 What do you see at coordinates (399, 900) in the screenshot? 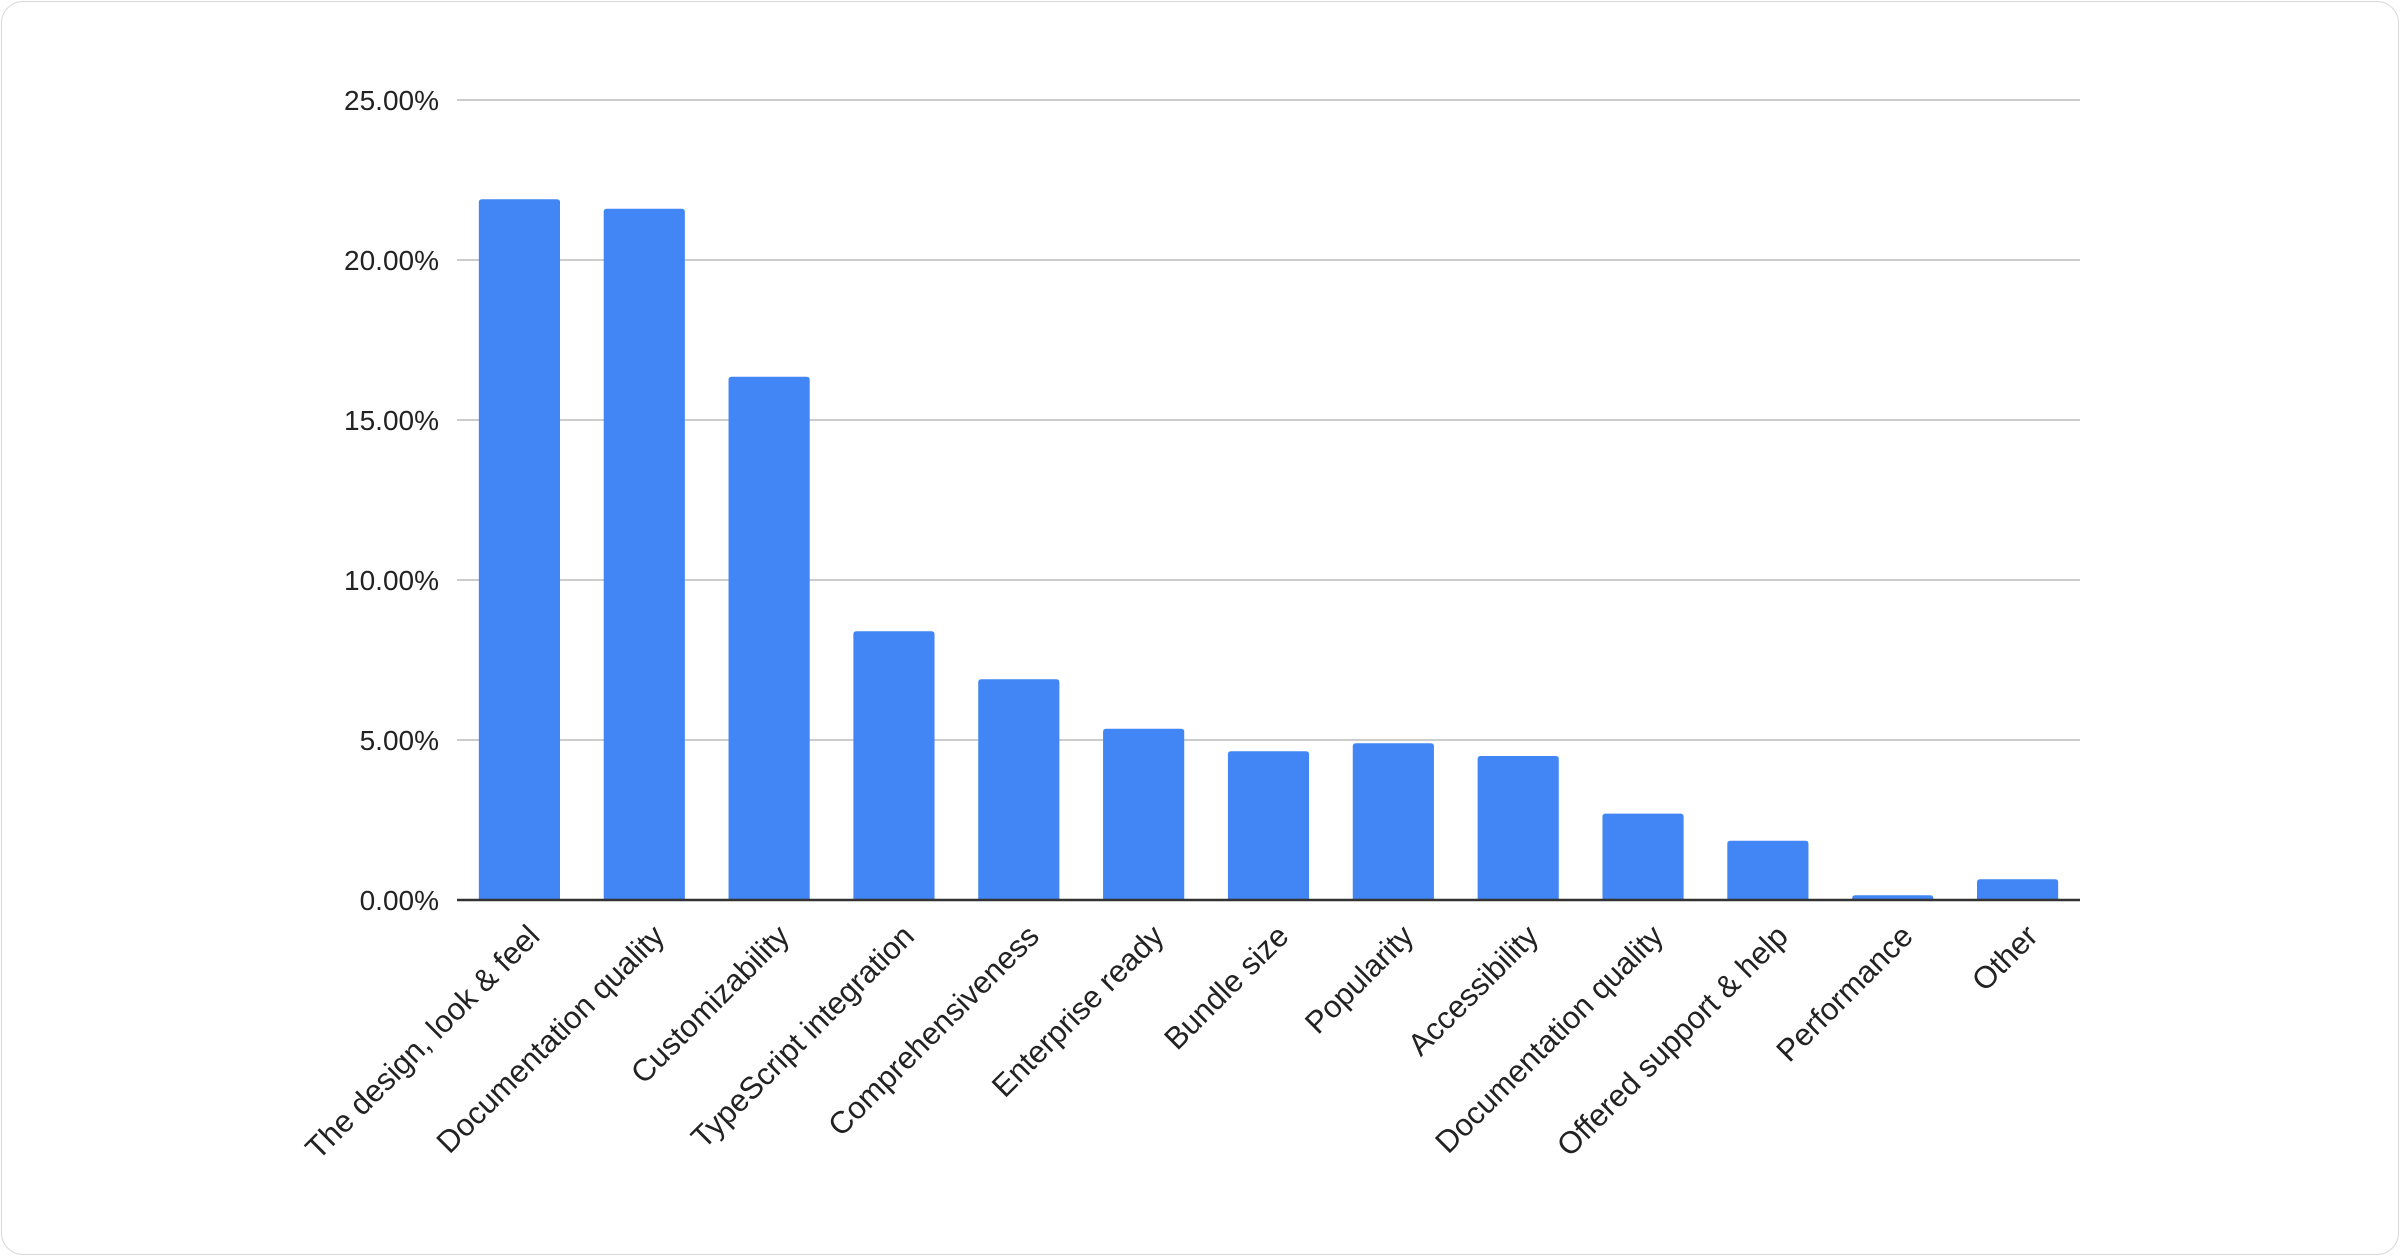
I see `y-tick-label: 0.00%` at bounding box center [399, 900].